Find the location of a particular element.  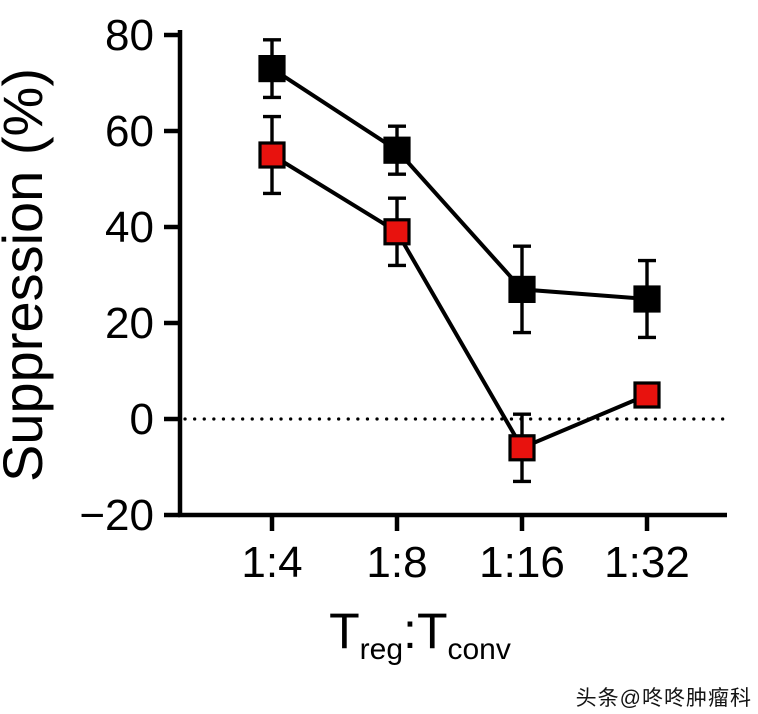

y-tick-label: 40 is located at coordinates (129, 227).